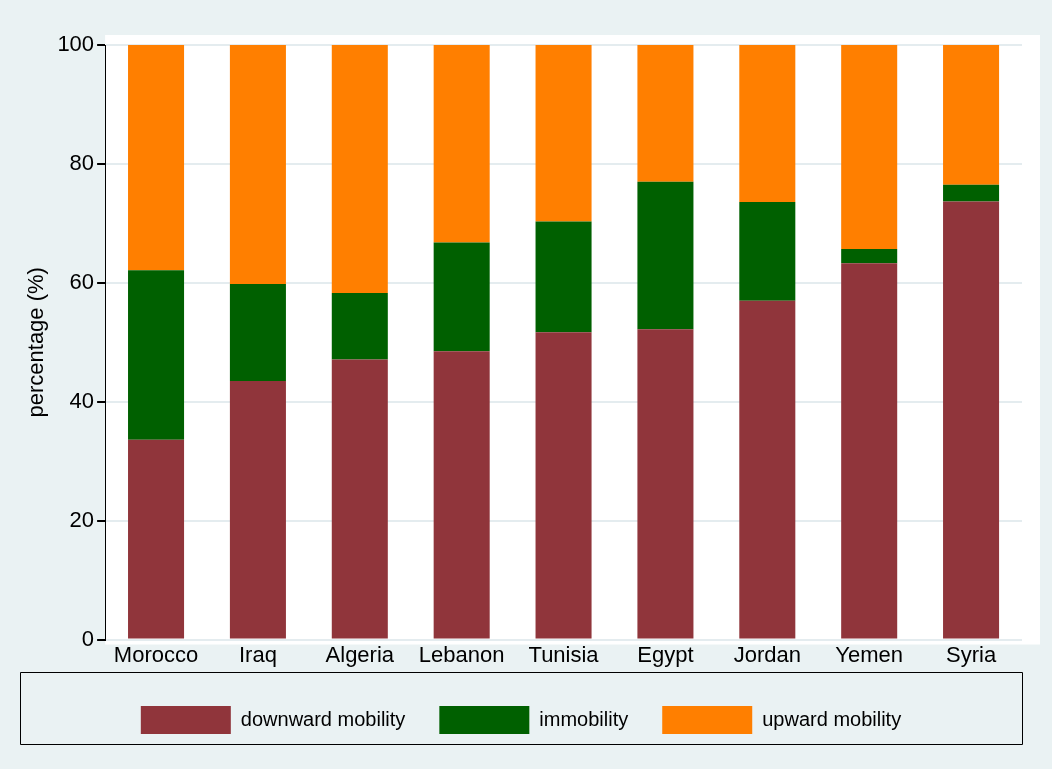  Describe the element at coordinates (88, 638) in the screenshot. I see `y-tick-label: 0` at that location.